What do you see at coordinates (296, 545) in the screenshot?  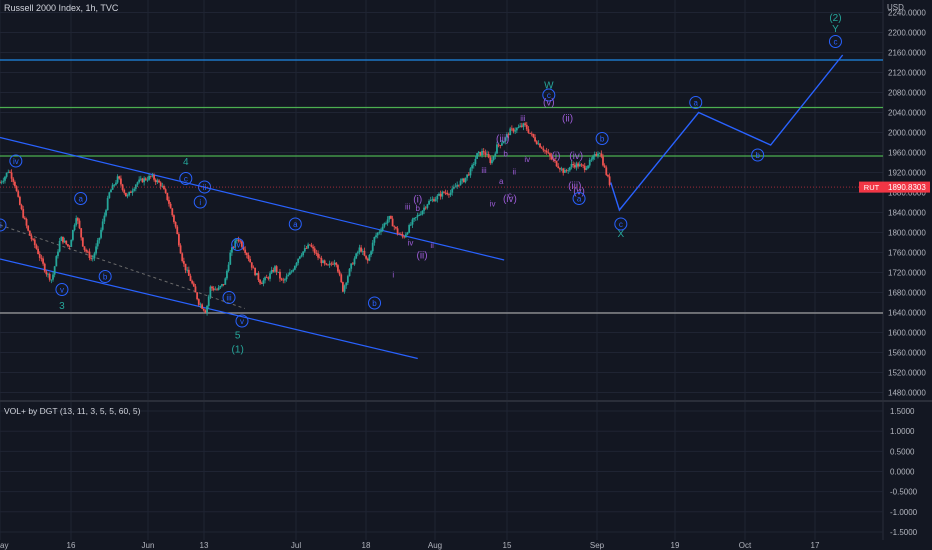 I see `x-tick-label: Jul` at bounding box center [296, 545].